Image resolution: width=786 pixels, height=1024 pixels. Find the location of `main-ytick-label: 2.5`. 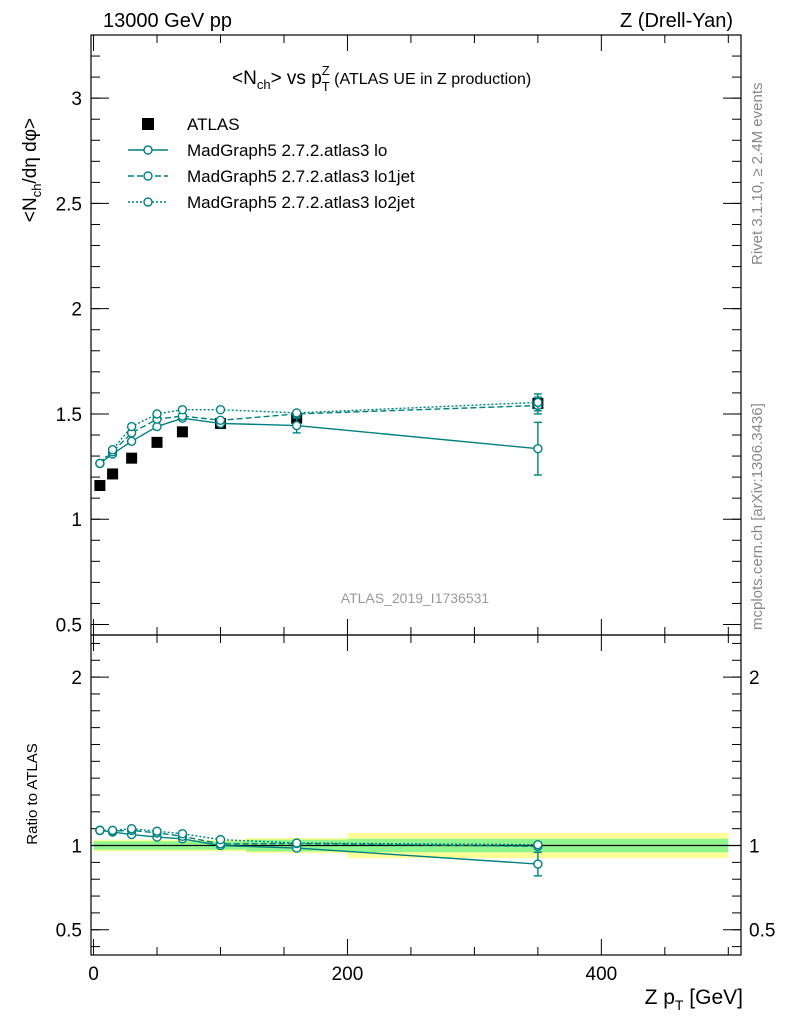

main-ytick-label: 2.5 is located at coordinates (69, 204).